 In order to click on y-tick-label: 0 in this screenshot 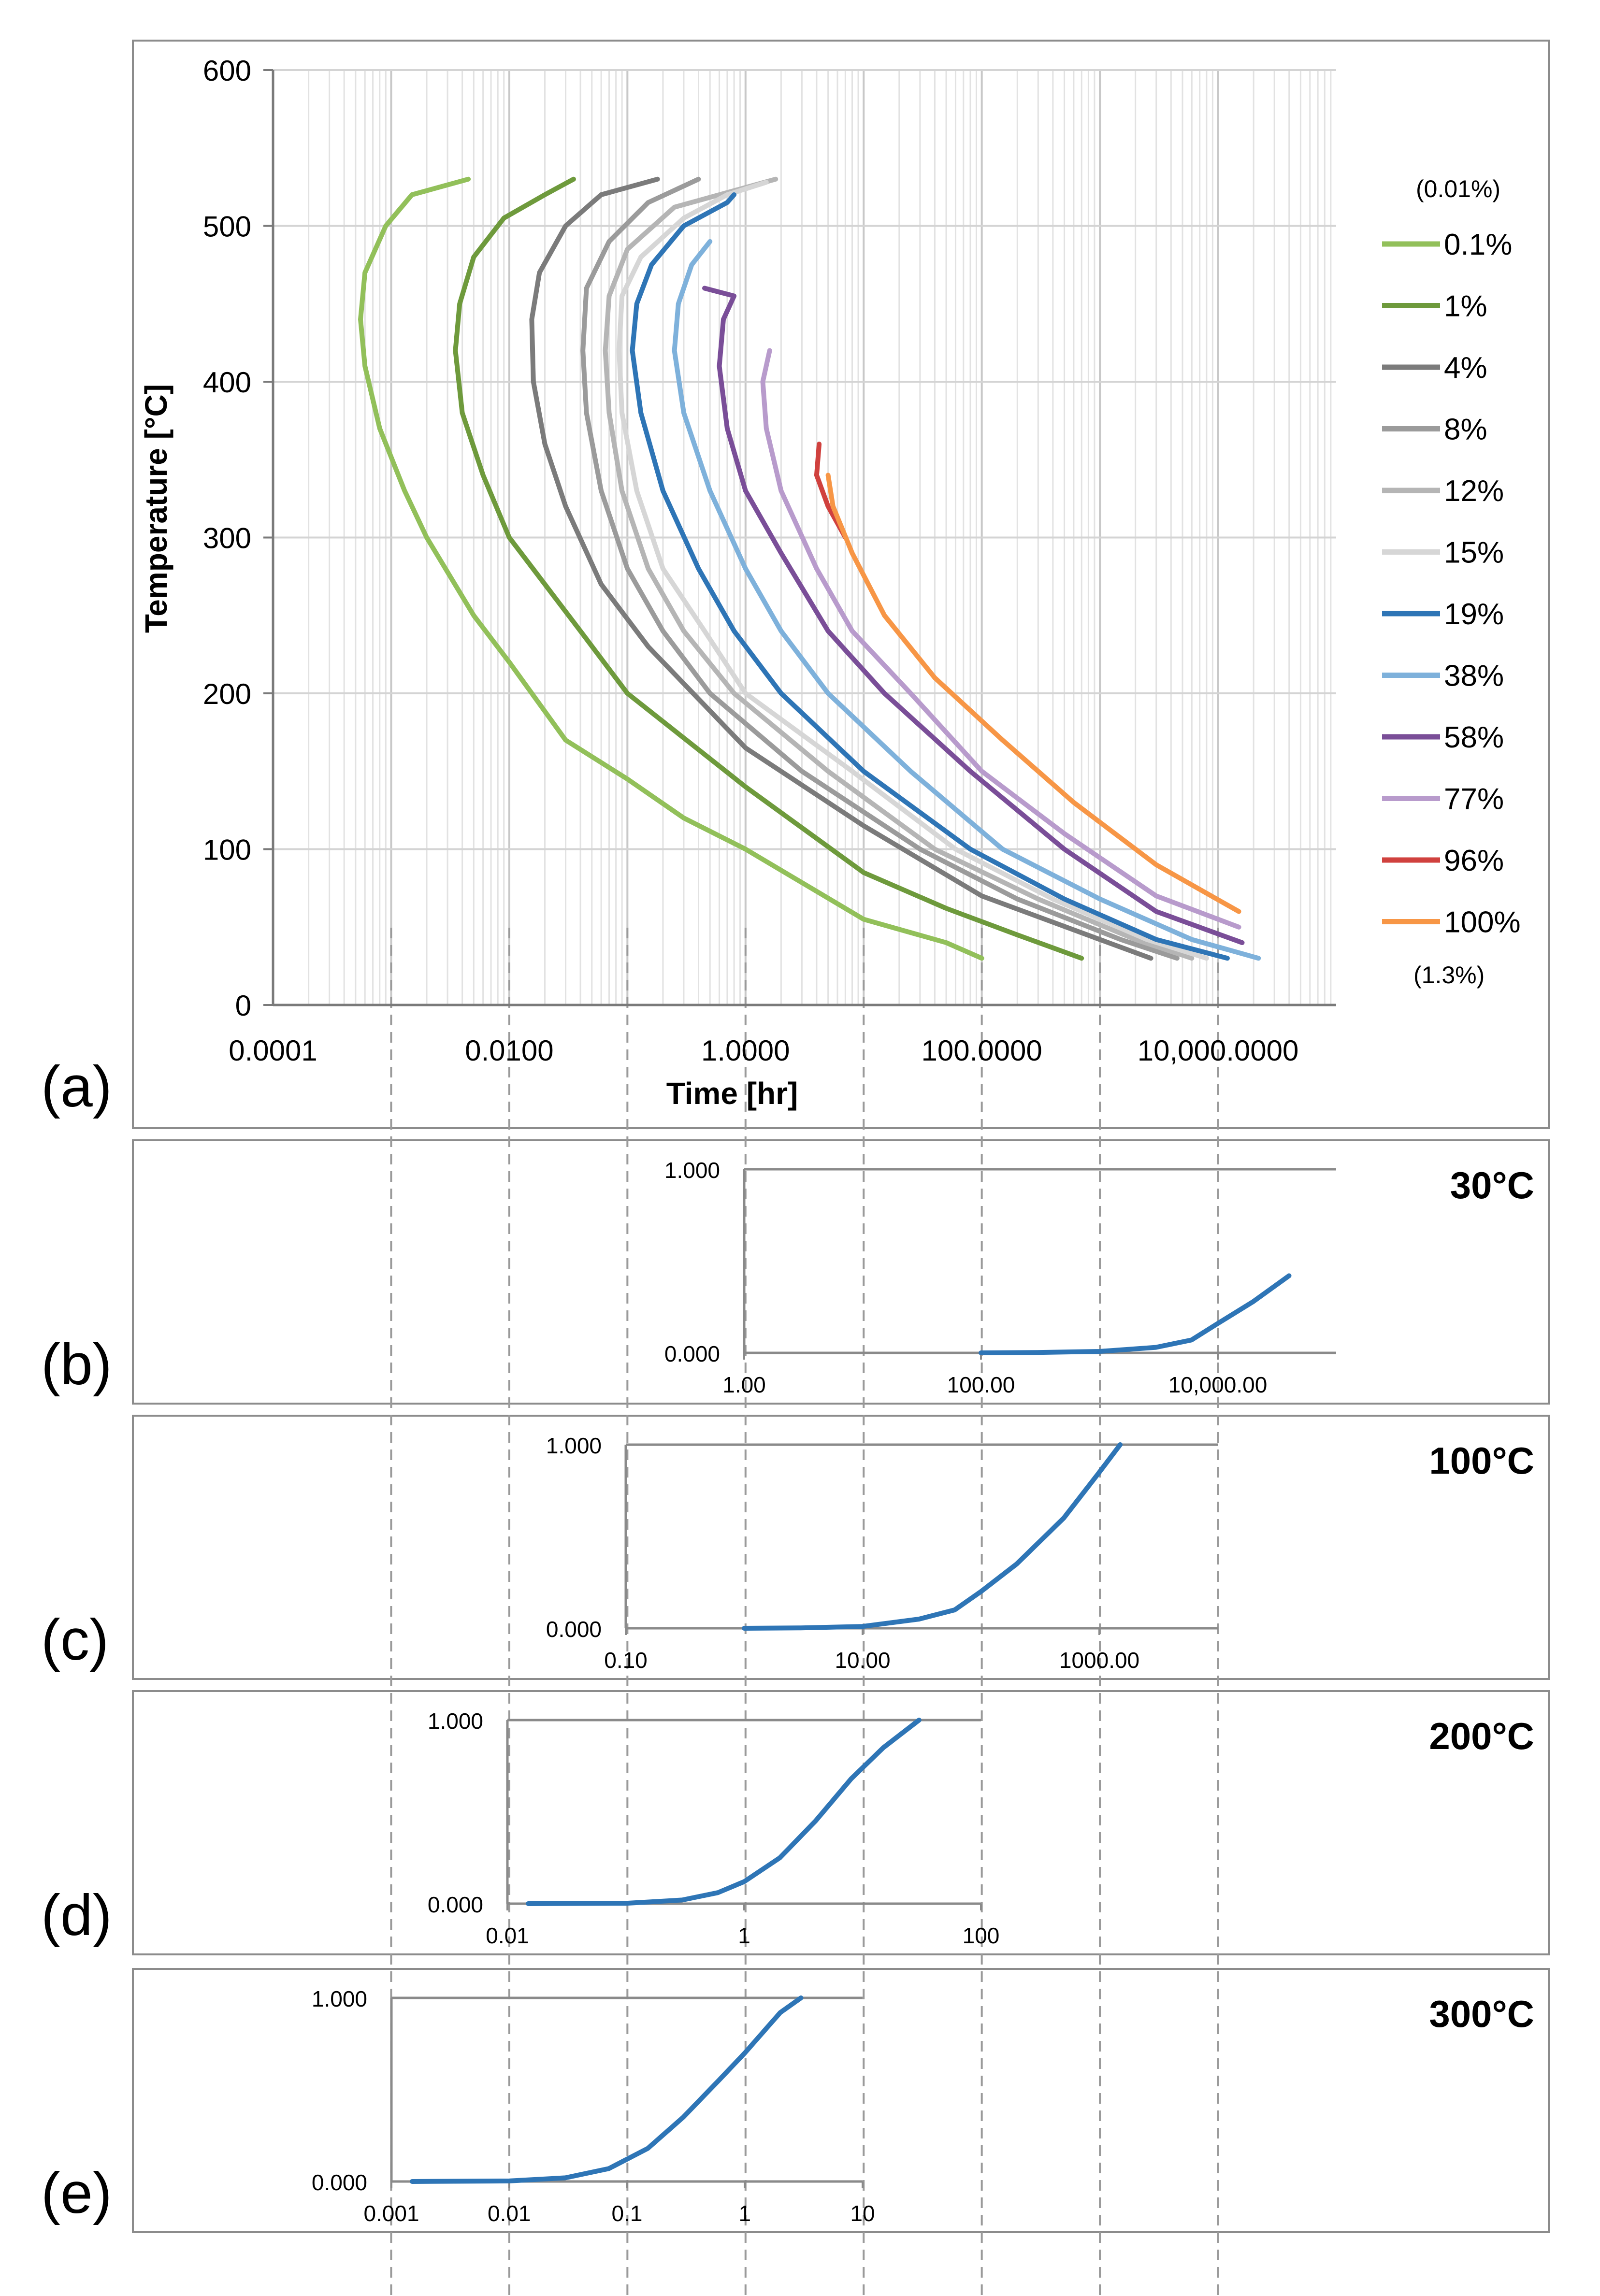, I will do `click(243, 1006)`.